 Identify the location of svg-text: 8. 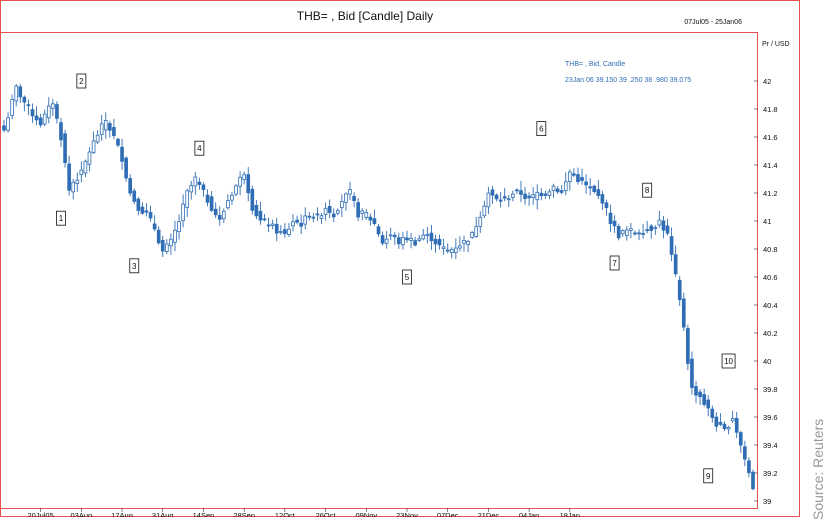
(647, 190).